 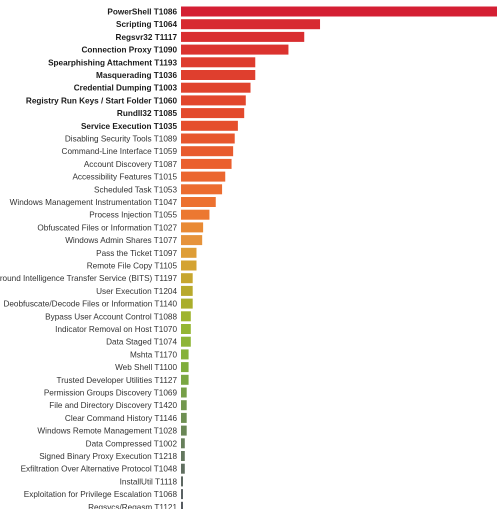 What do you see at coordinates (166, 316) in the screenshot?
I see `technique-id: T1088` at bounding box center [166, 316].